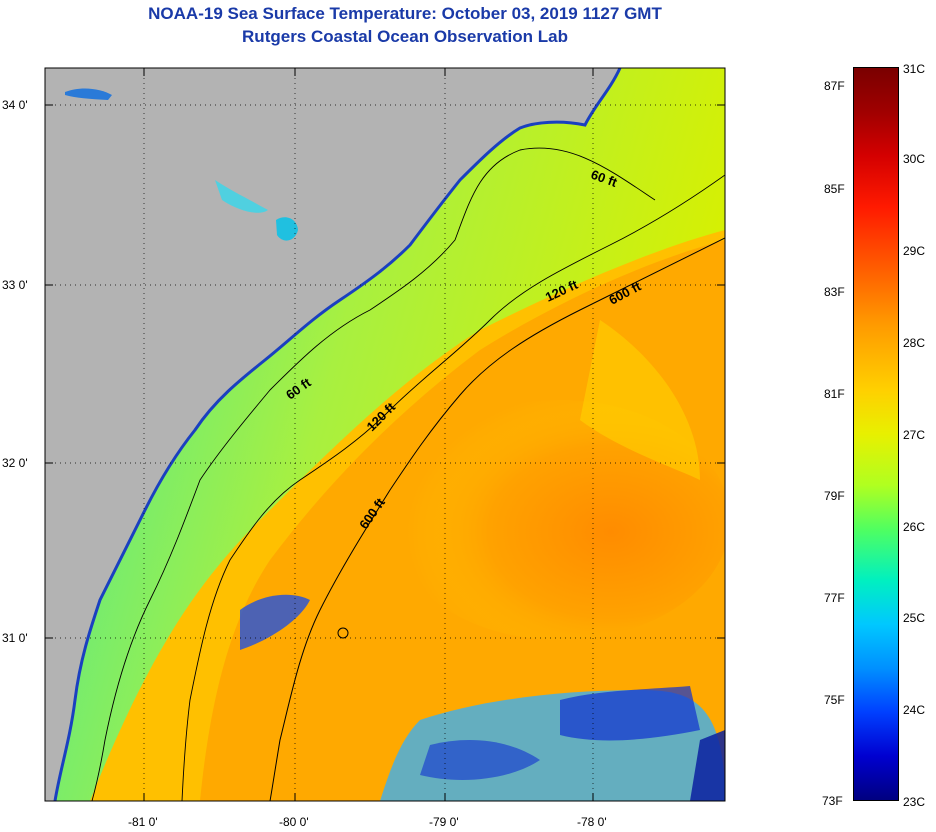  What do you see at coordinates (640, 400) in the screenshot?
I see `yellow-band` at bounding box center [640, 400].